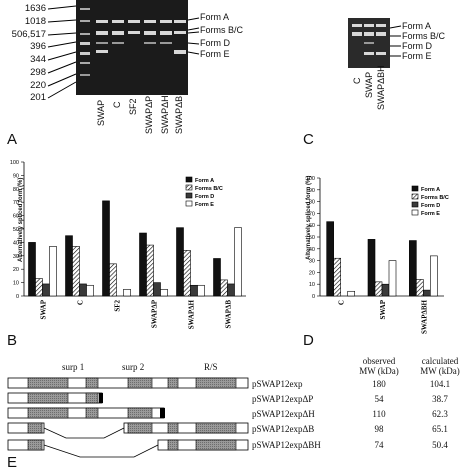  I want to click on region-label-rs: R/S, so click(211, 367).